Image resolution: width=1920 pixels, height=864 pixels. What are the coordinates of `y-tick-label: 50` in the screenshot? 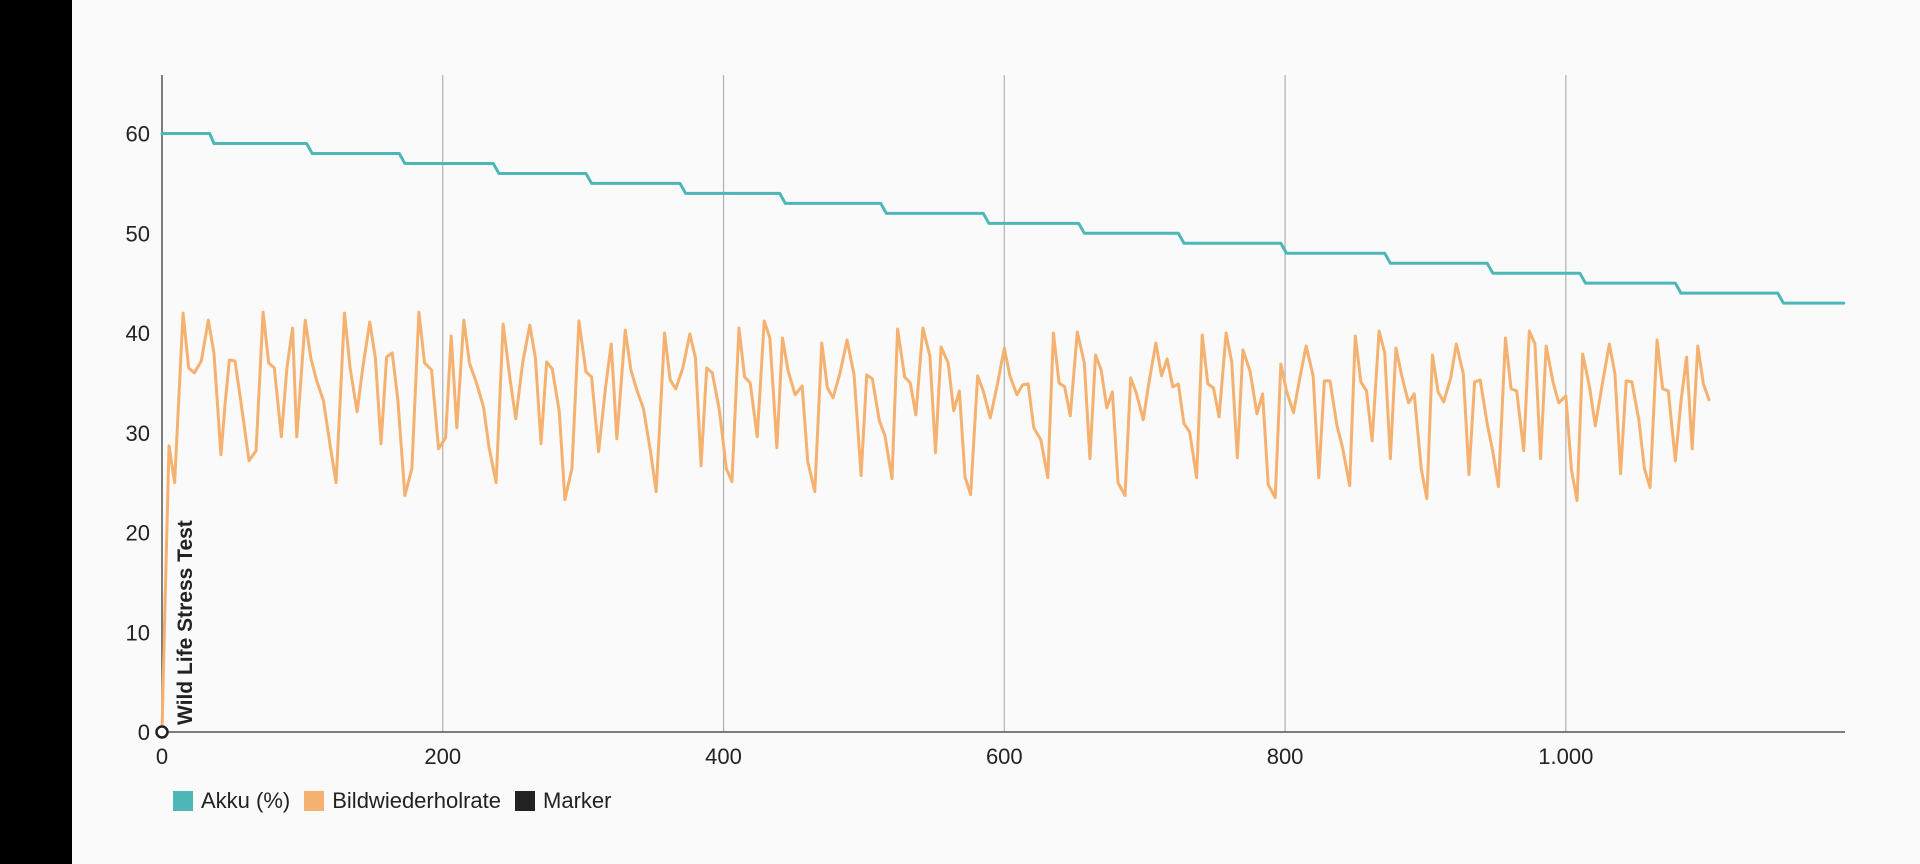 It's located at (138, 233).